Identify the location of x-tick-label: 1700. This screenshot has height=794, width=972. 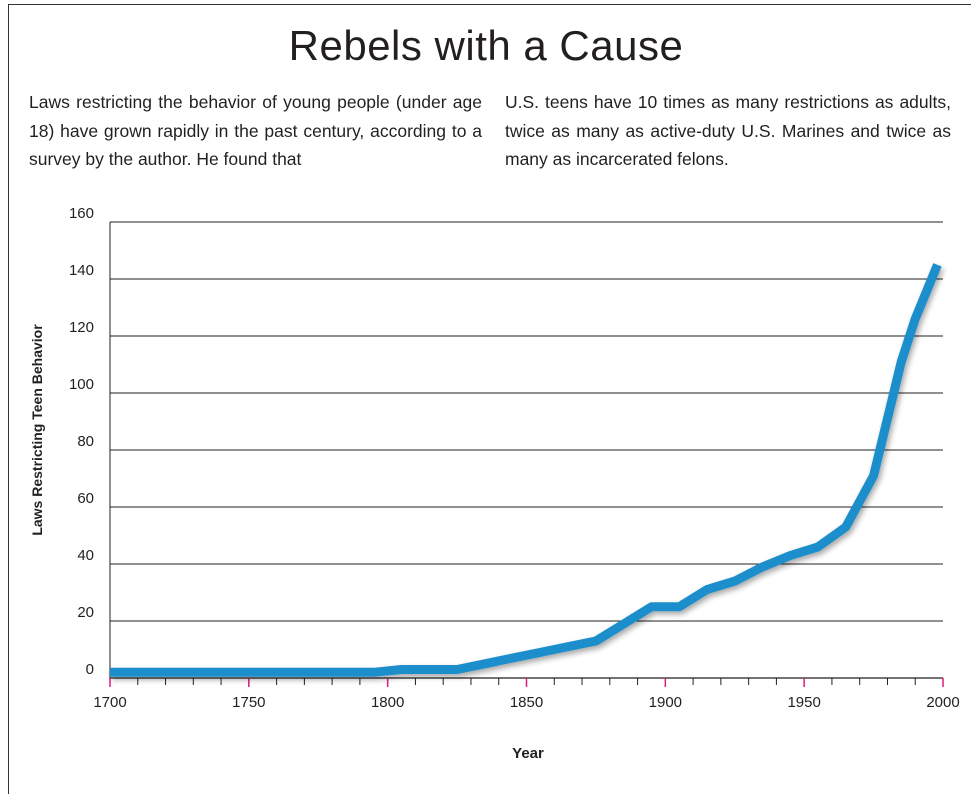
(109, 702).